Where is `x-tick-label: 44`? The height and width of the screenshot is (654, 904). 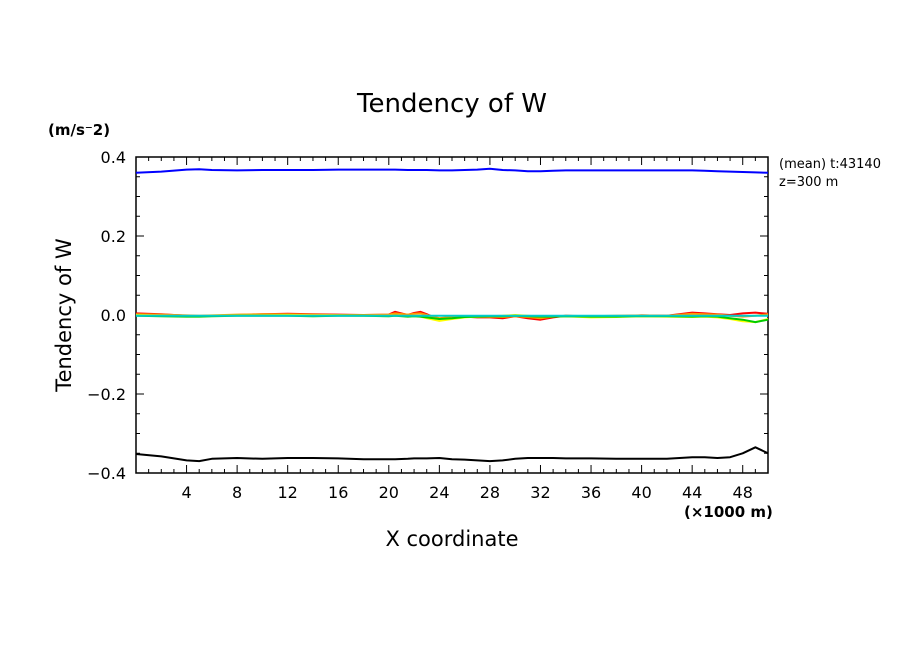
x-tick-label: 44 is located at coordinates (692, 492).